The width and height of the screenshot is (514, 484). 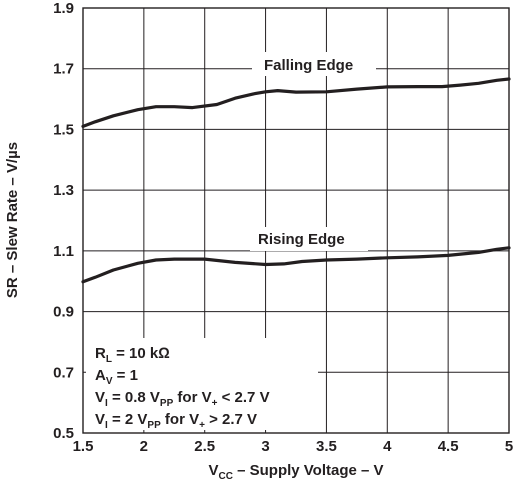 What do you see at coordinates (100, 375) in the screenshot?
I see `condition-text: A` at bounding box center [100, 375].